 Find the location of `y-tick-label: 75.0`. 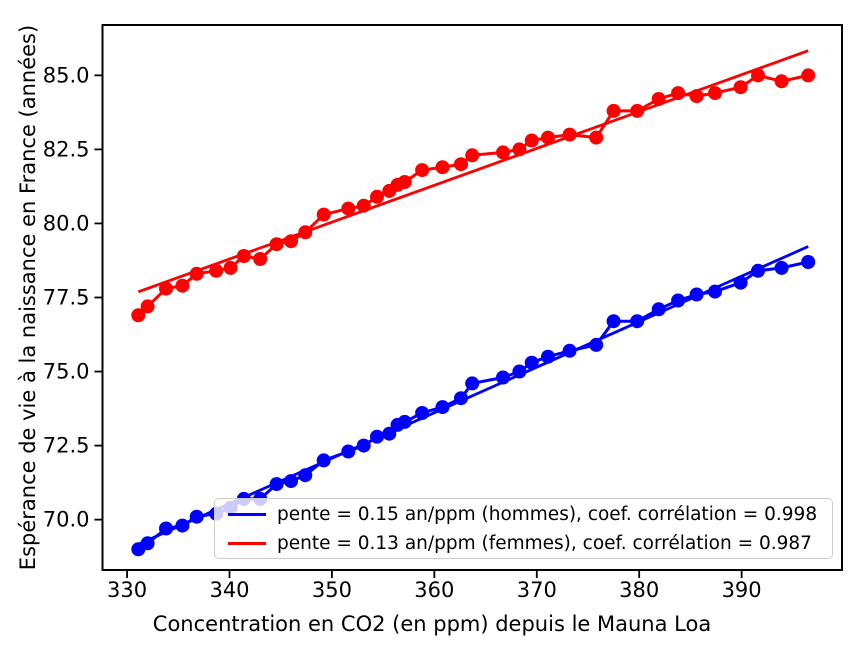

y-tick-label: 75.0 is located at coordinates (66, 372).